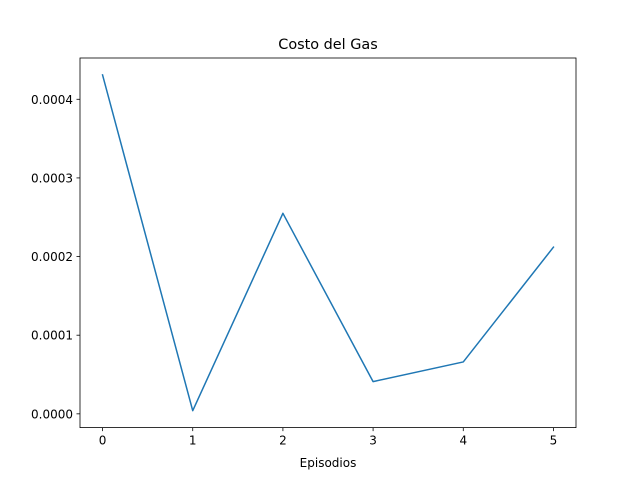 The image size is (640, 480). I want to click on y-tick-label: 0.0001, so click(52, 336).